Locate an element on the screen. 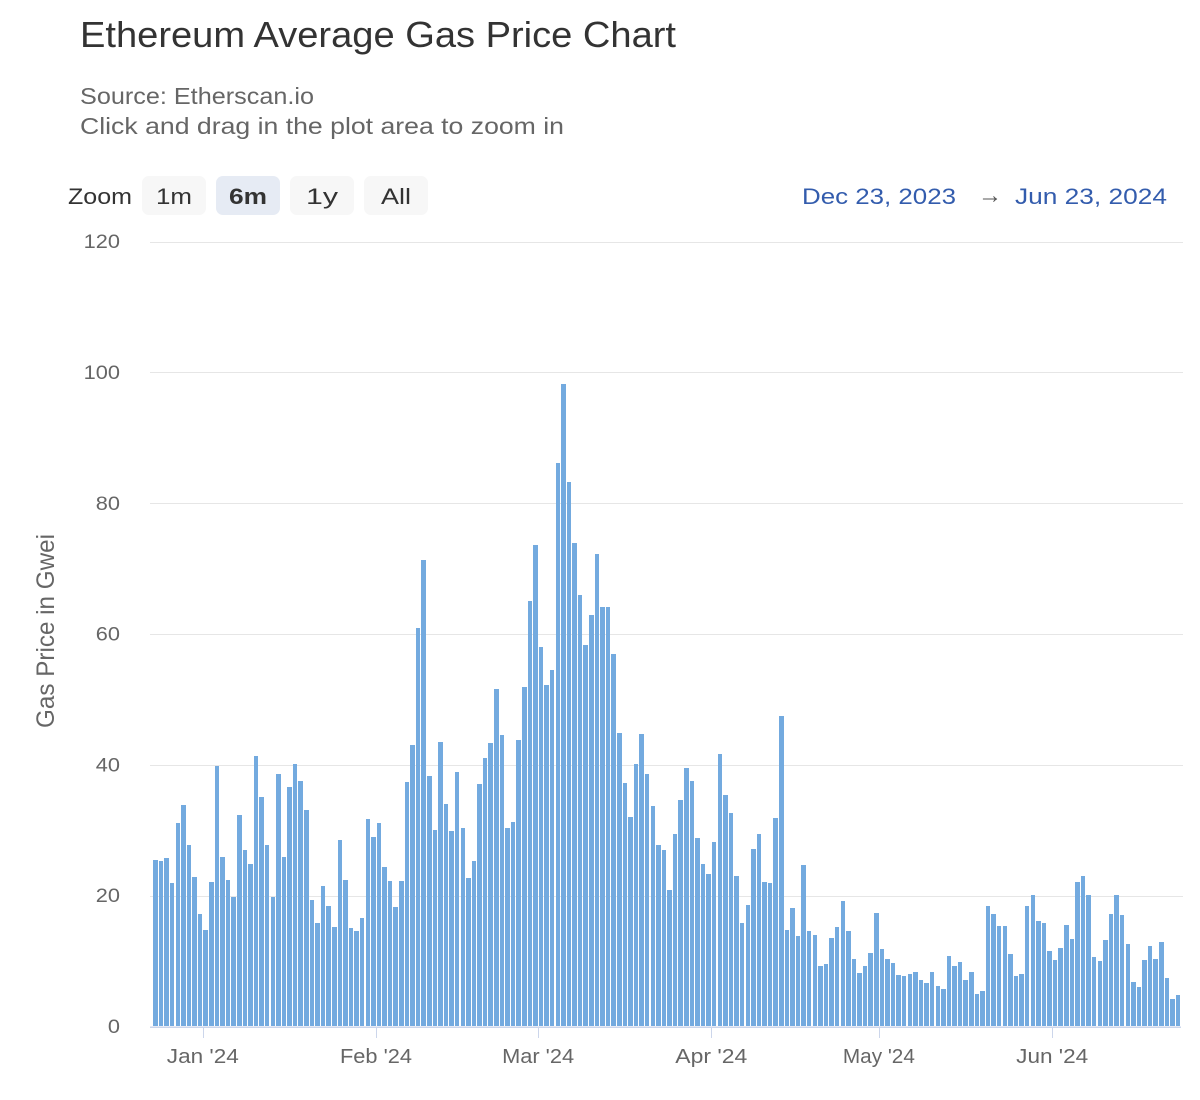 The image size is (1200, 1100). svg-text: Apr '24 is located at coordinates (711, 1057).